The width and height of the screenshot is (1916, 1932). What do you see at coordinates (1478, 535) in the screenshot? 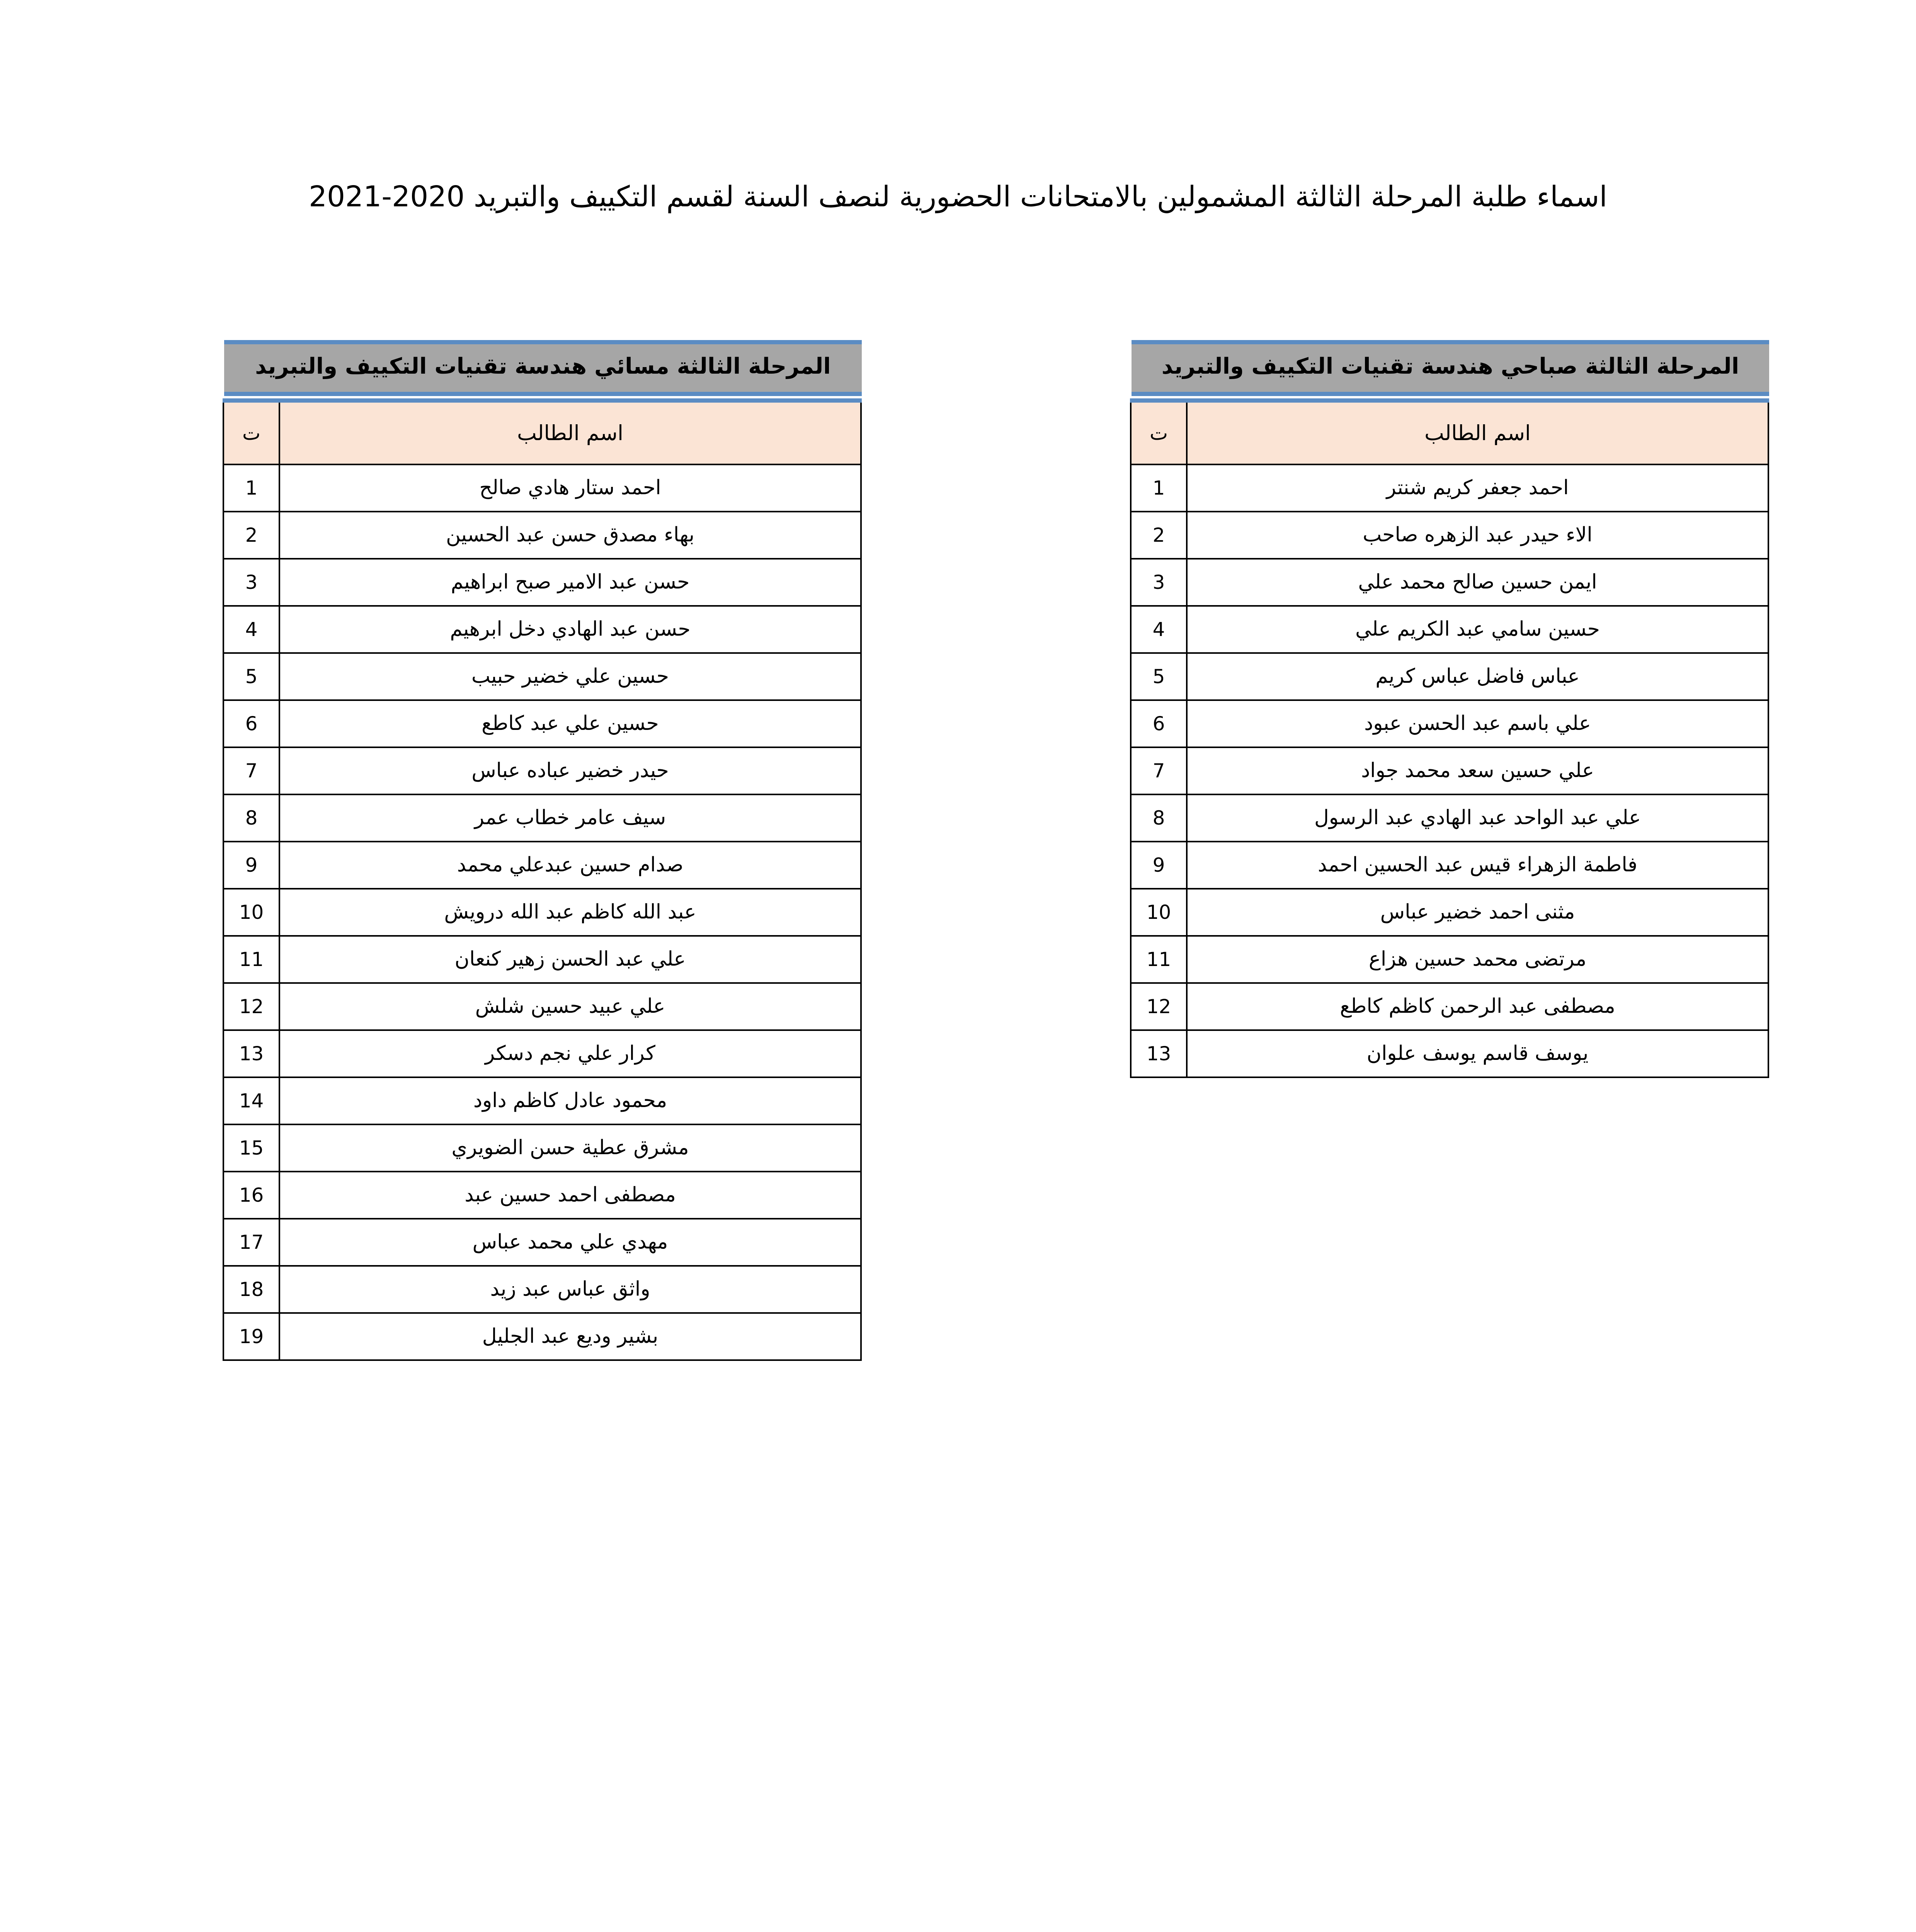
I see `student-name: الاء حيدر عبد الزهره صاحب` at bounding box center [1478, 535].